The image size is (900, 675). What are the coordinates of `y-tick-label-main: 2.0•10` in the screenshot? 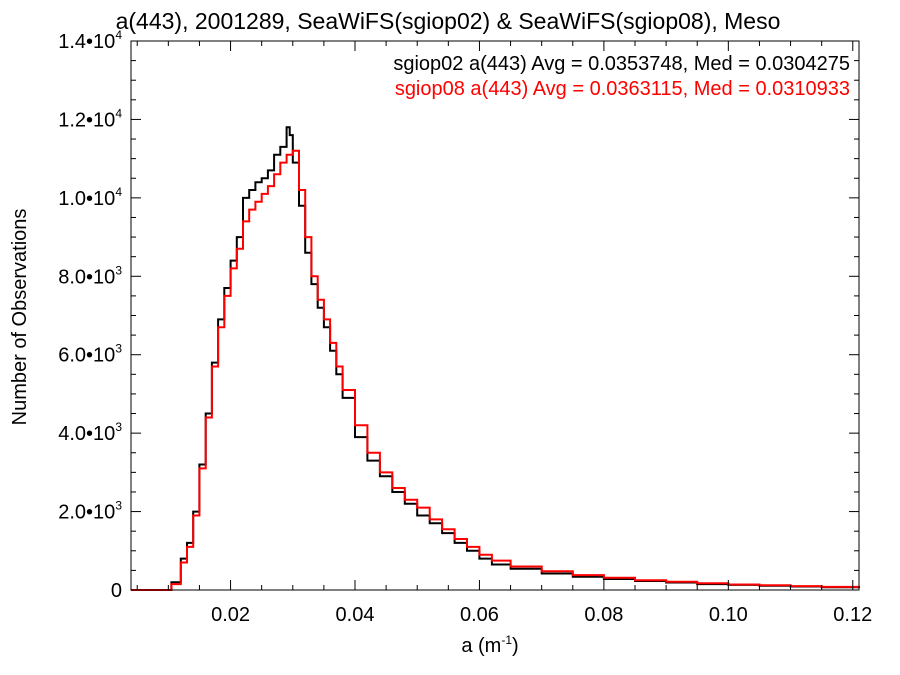 It's located at (86, 513).